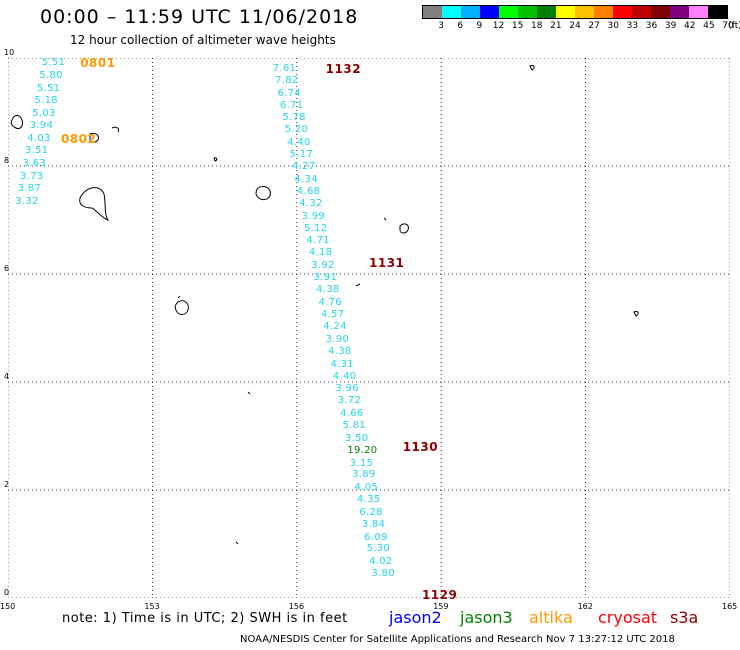 Image resolution: width=740 pixels, height=650 pixels. Describe the element at coordinates (287, 81) in the screenshot. I see `swh-value: 7.82` at that location.